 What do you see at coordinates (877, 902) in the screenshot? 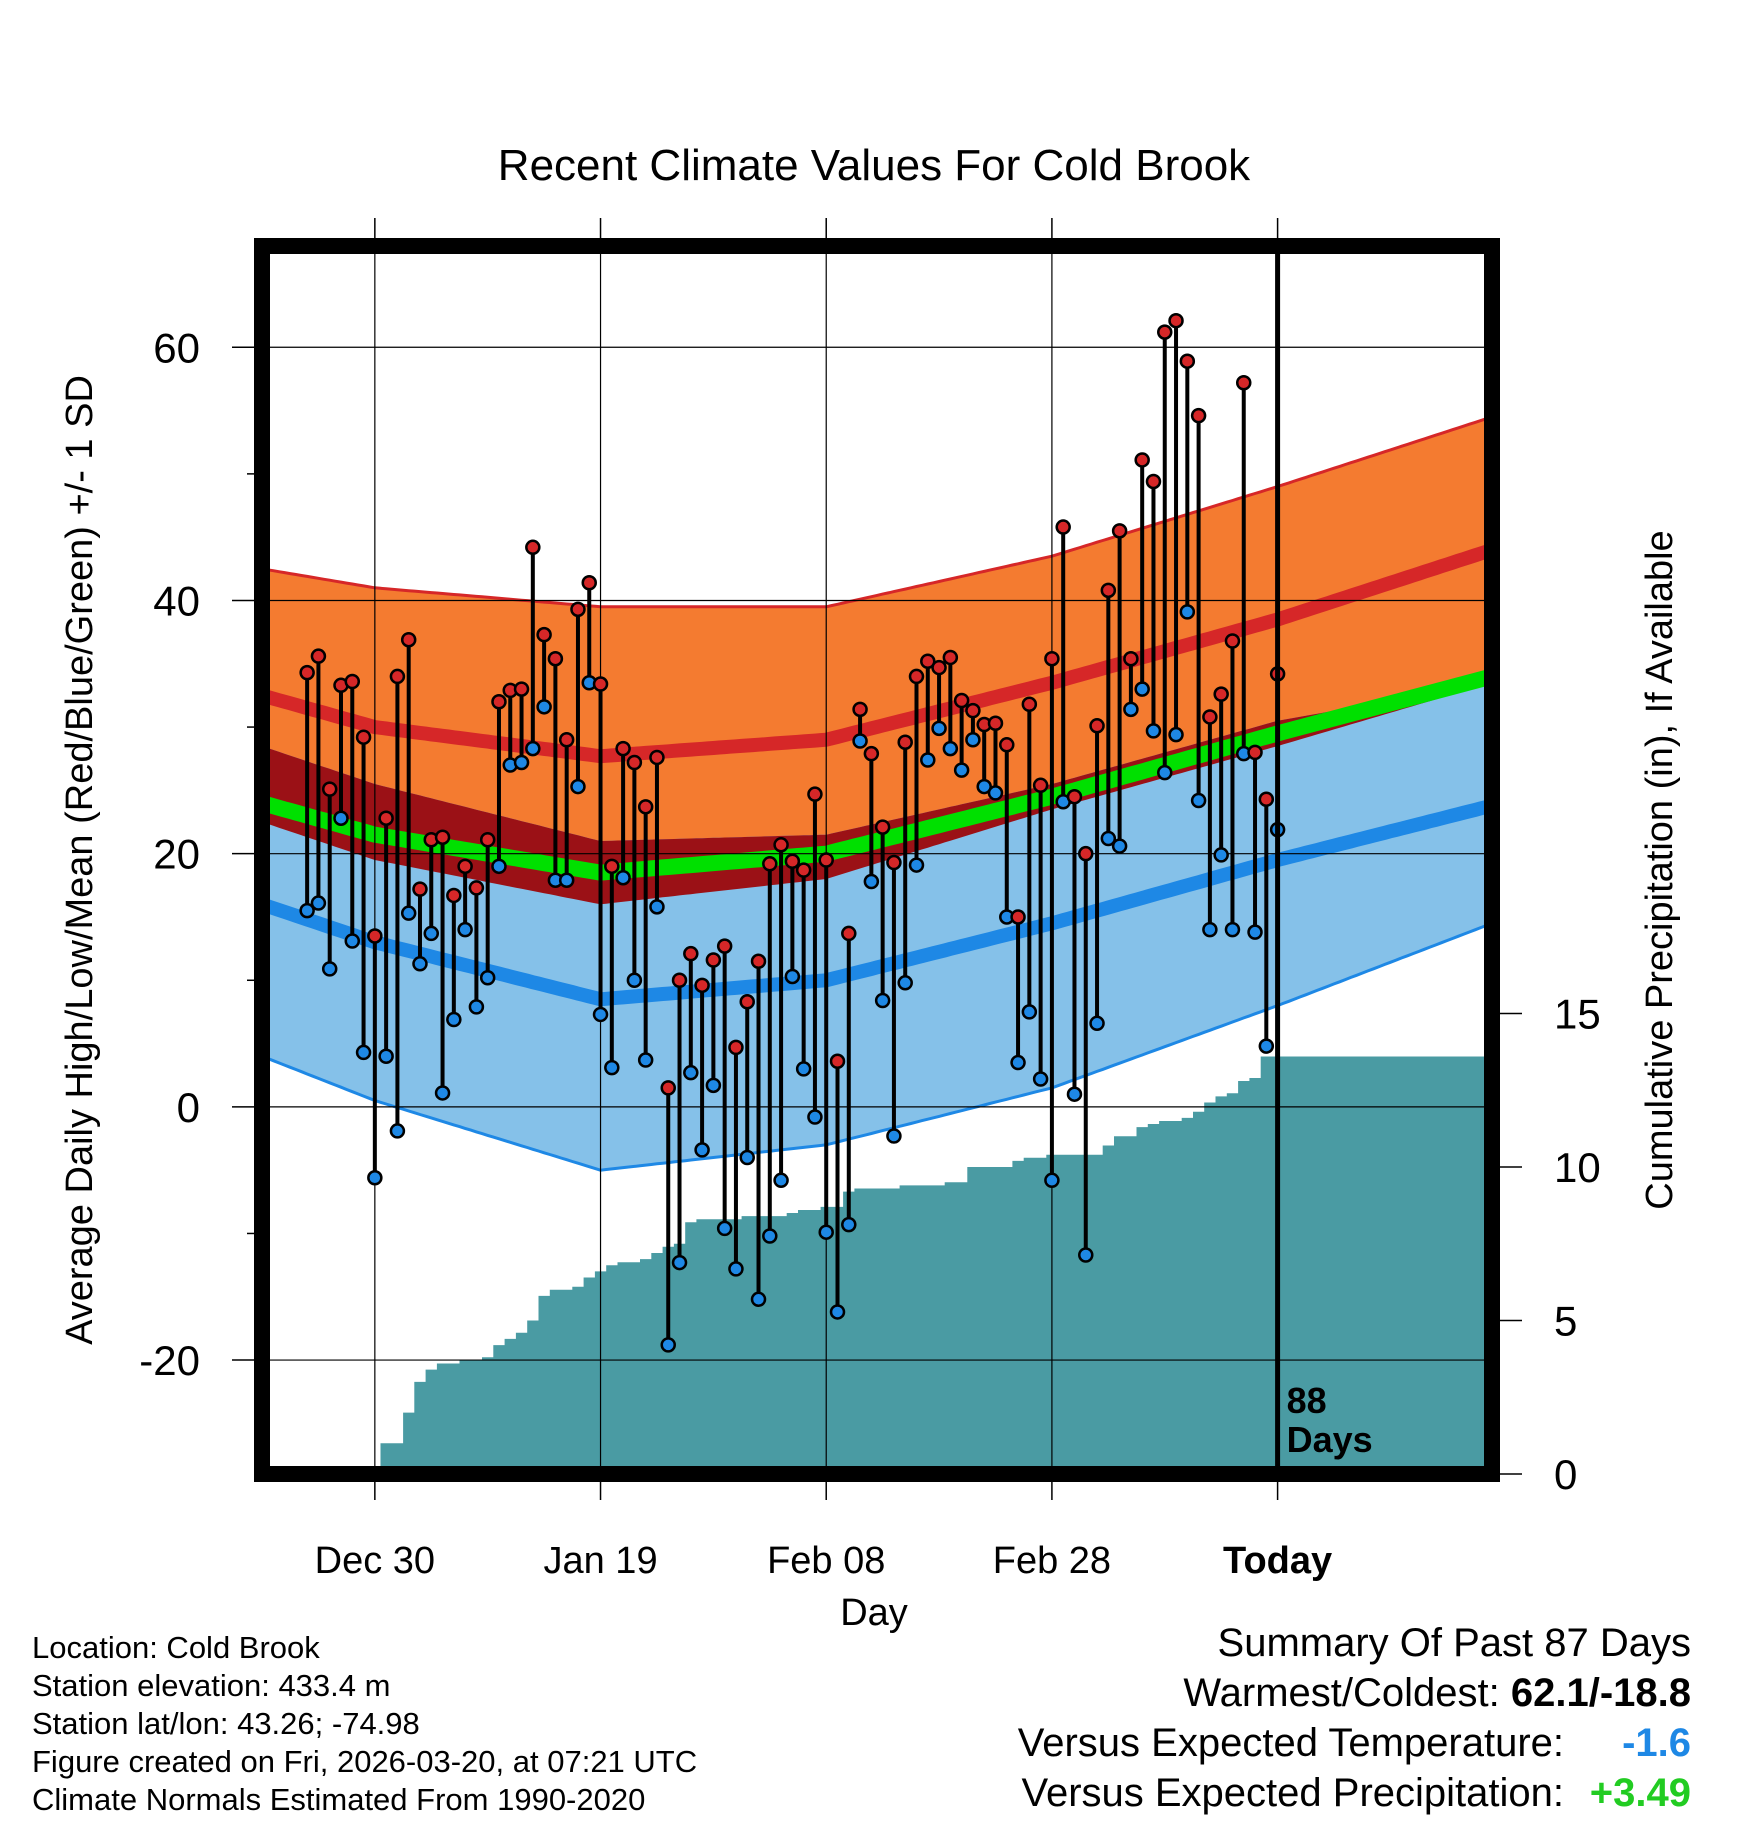
I see `normal-low-line` at bounding box center [877, 902].